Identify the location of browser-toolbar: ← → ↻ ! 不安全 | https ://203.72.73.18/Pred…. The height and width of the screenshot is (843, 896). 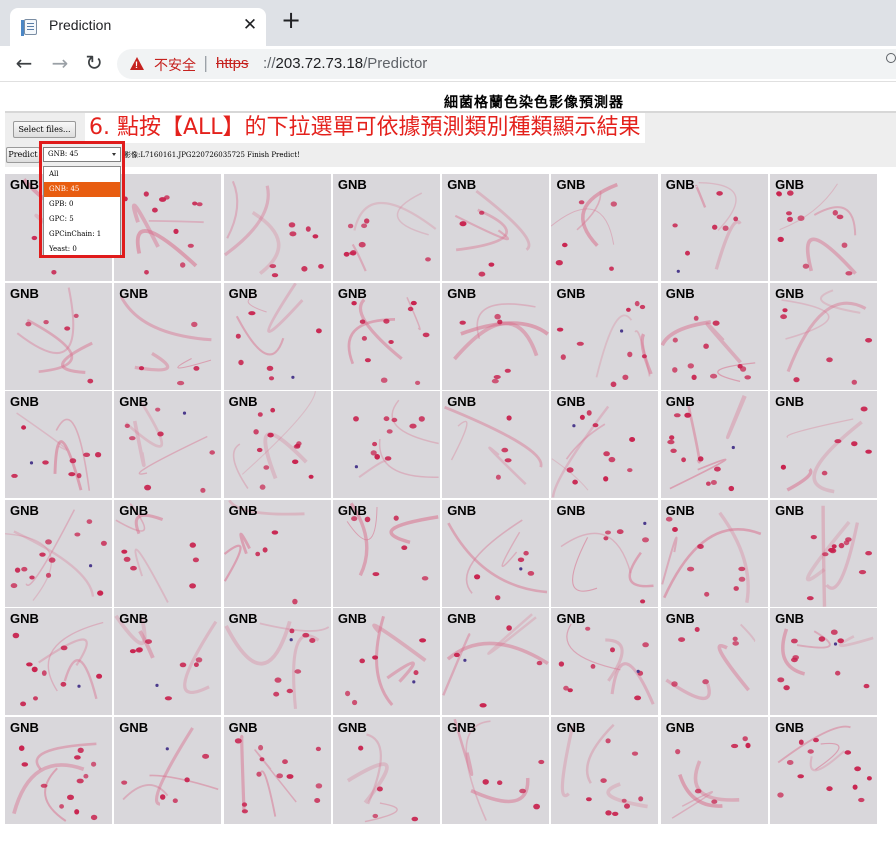
(448, 64).